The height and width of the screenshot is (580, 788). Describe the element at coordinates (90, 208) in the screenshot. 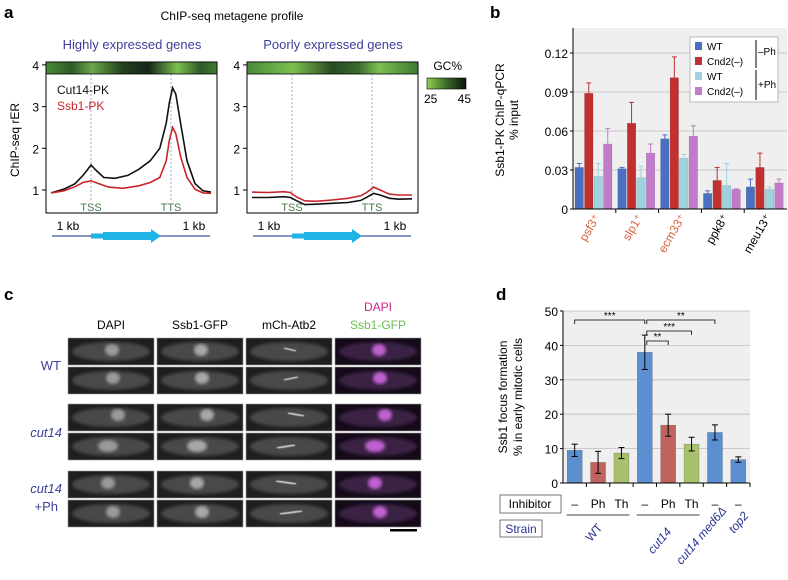

I see `tss-label: TSS` at that location.